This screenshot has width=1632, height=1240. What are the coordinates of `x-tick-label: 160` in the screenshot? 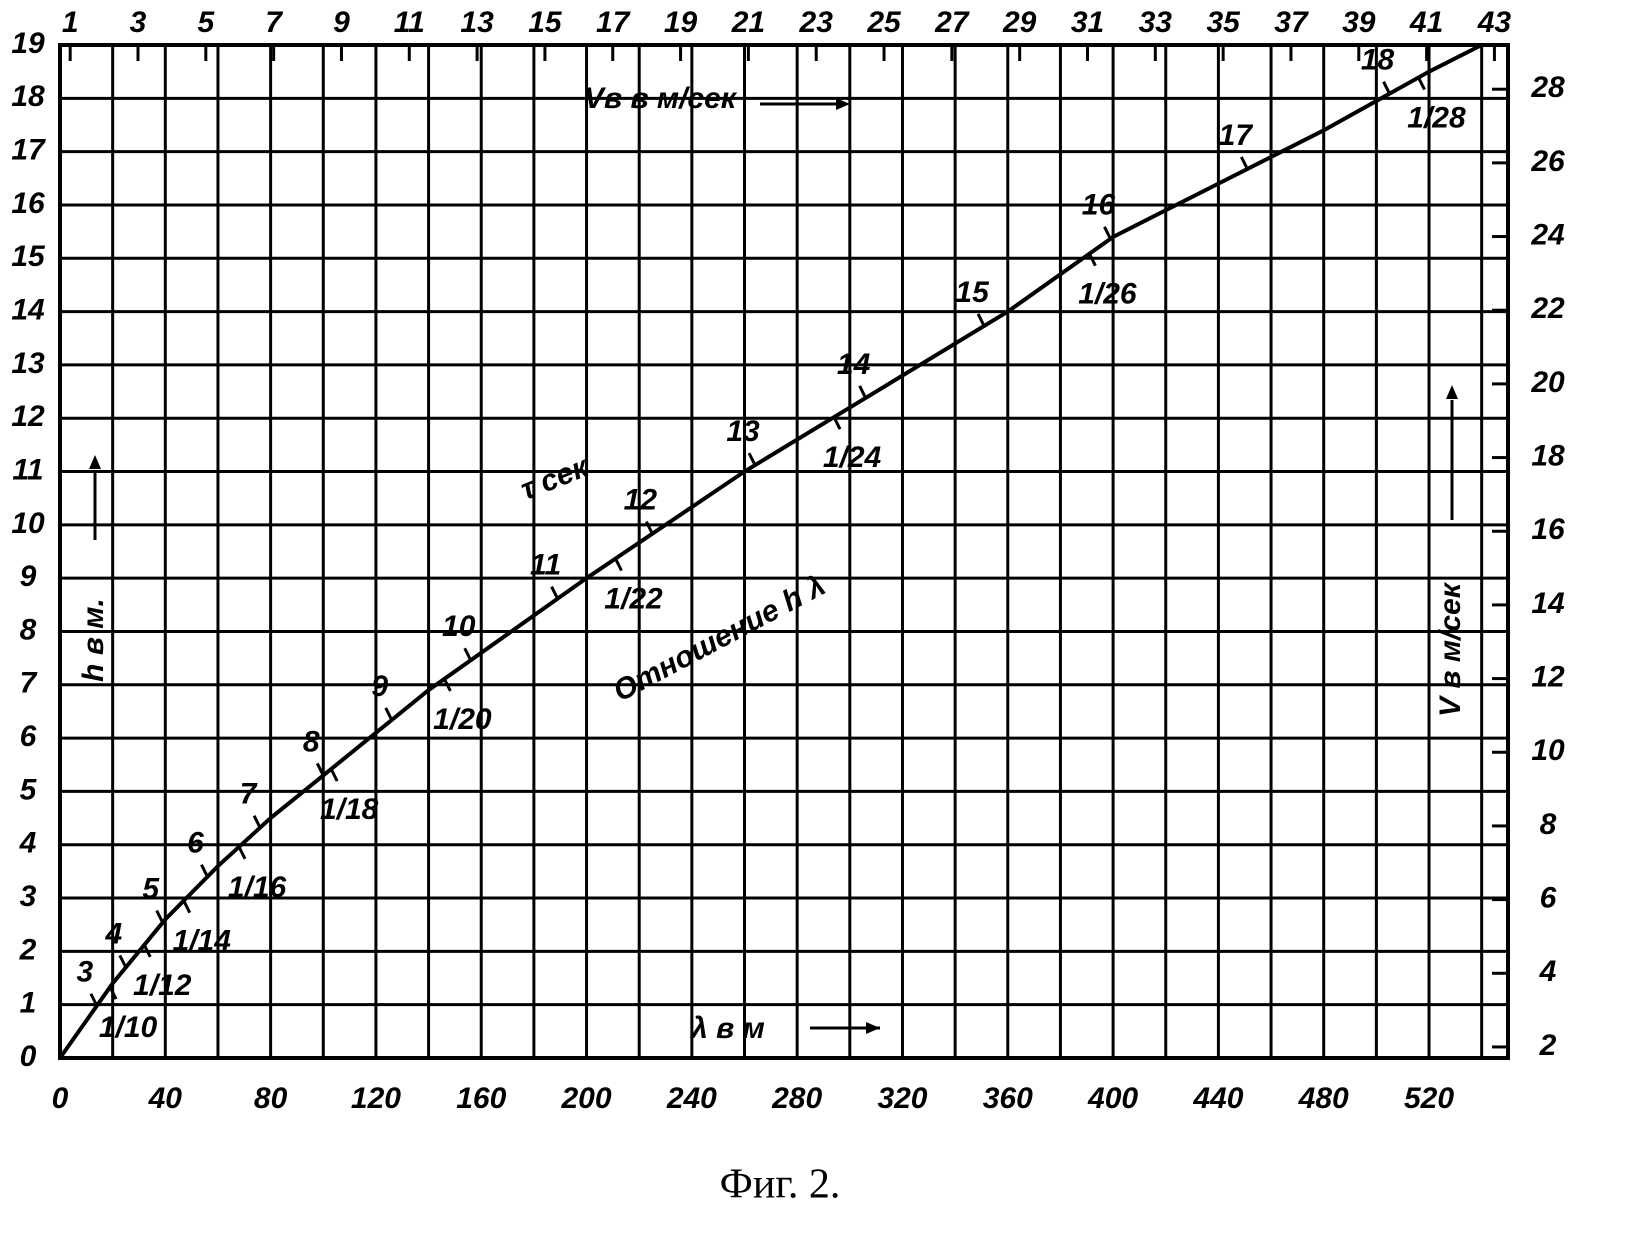 It's located at (481, 1098).